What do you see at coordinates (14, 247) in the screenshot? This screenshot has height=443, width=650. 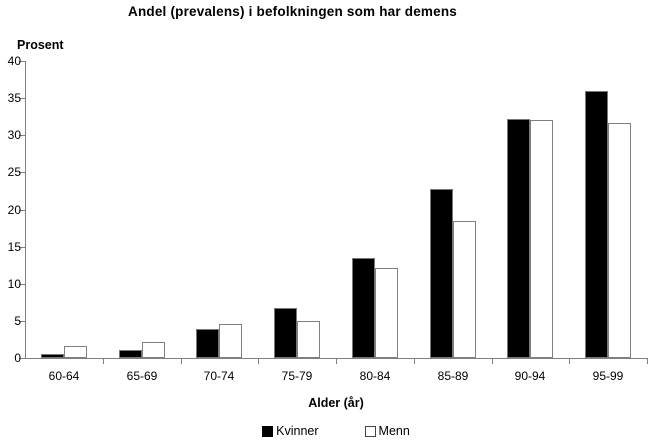 I see `y-tick-label-15: 15` at bounding box center [14, 247].